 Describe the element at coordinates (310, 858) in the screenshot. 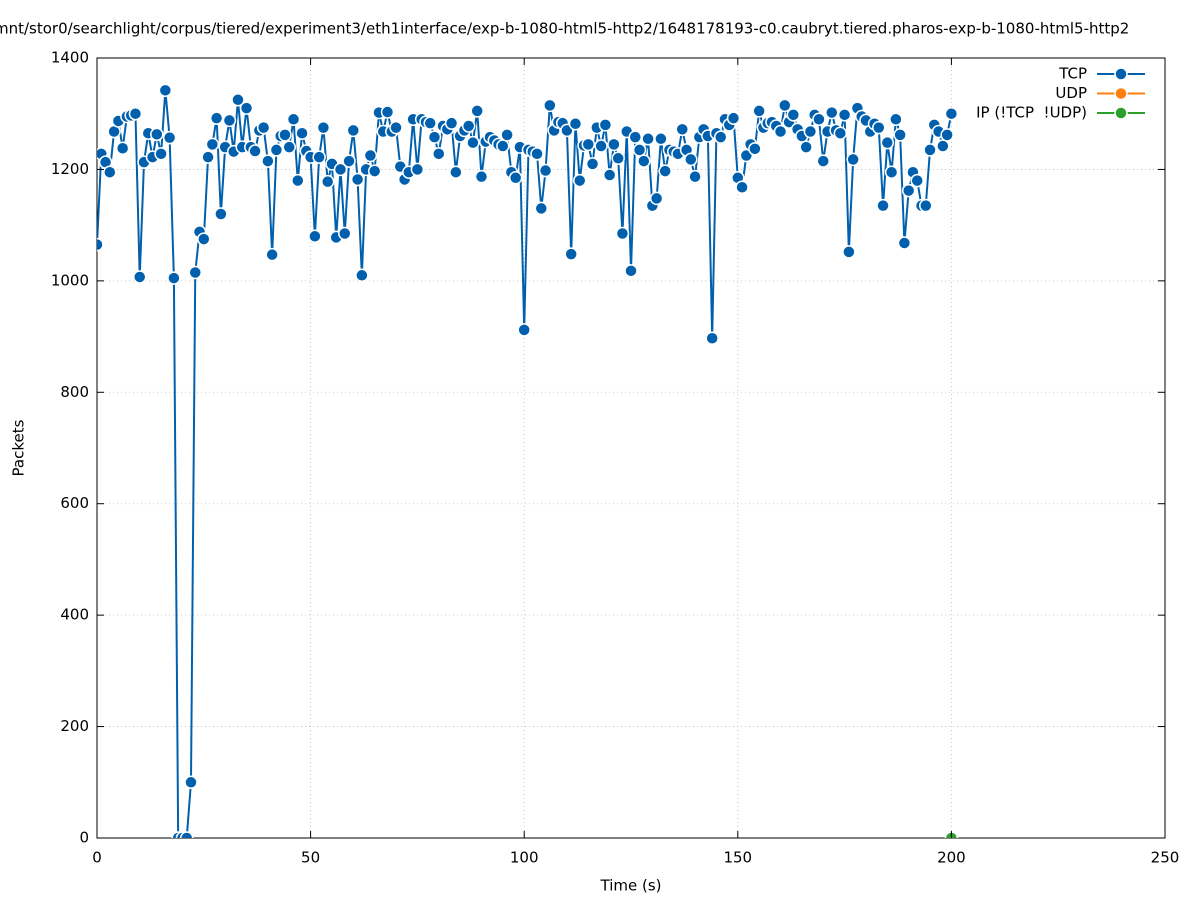

I see `x-tick-label: 50` at that location.